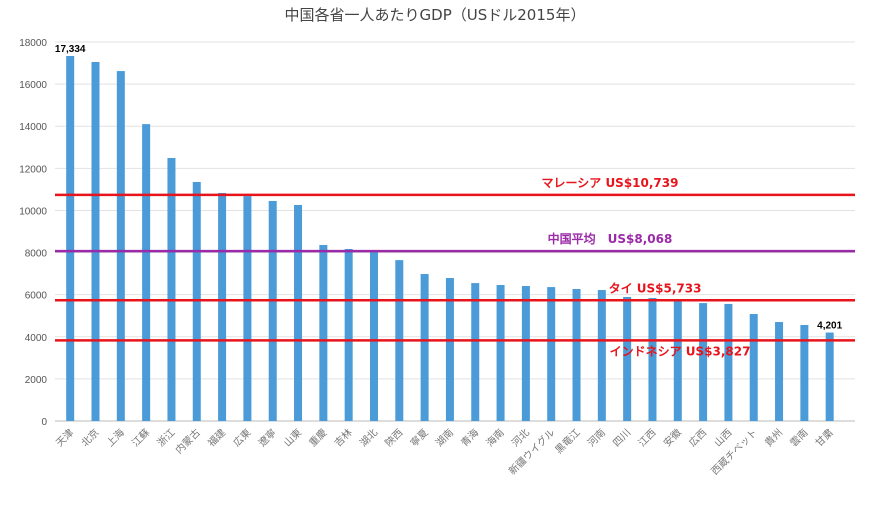  I want to click on y-tick-label: 16000, so click(33, 85).